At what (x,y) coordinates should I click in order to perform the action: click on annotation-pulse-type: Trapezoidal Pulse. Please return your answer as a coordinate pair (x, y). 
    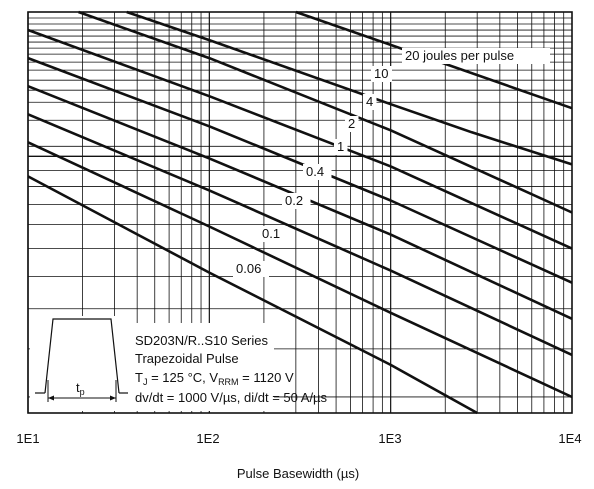
    Looking at the image, I should click on (187, 358).